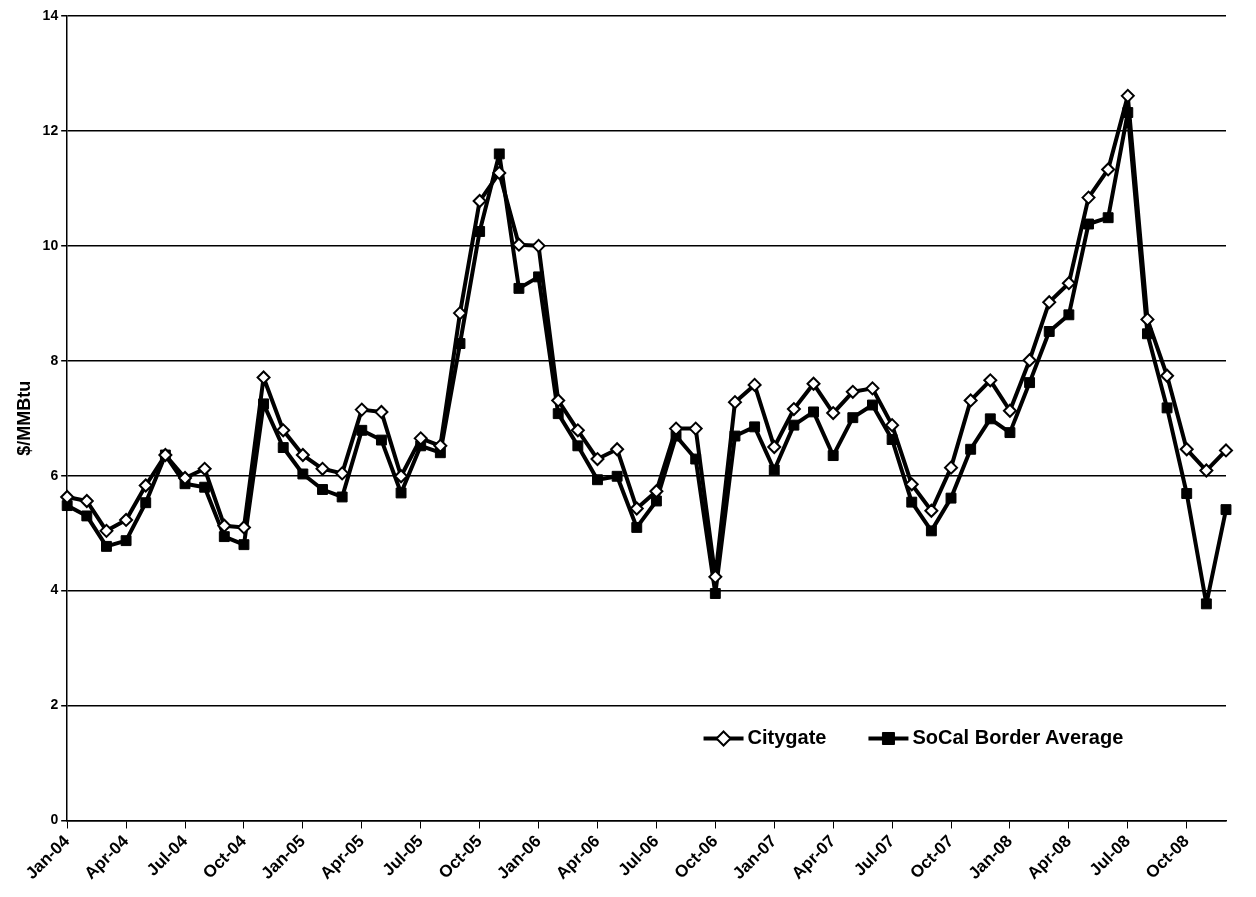  What do you see at coordinates (54, 589) in the screenshot?
I see `y-tick-label: 4` at bounding box center [54, 589].